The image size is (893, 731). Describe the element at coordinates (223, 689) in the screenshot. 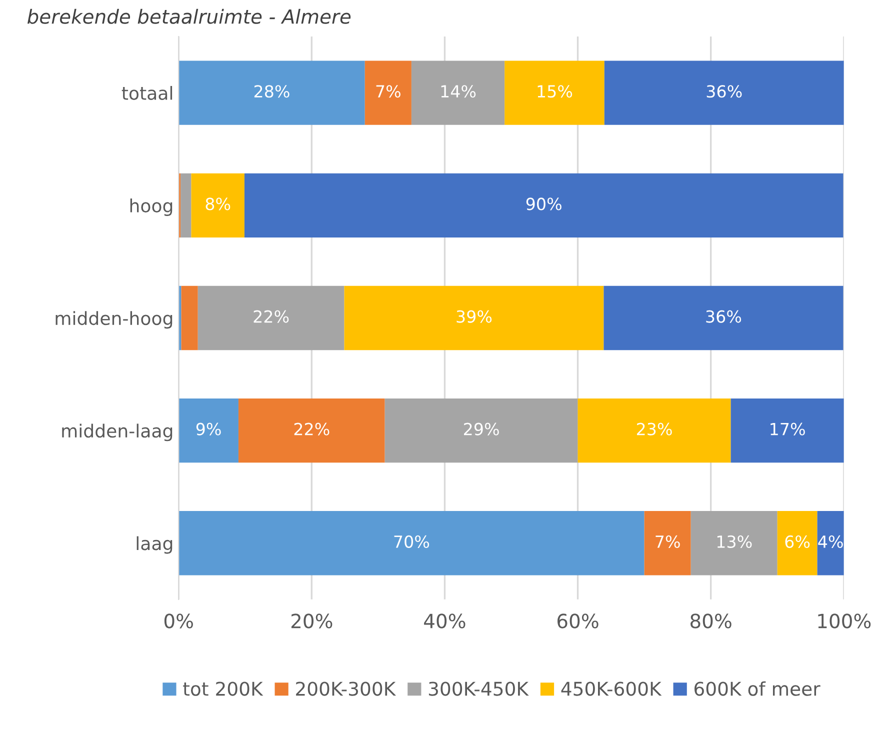

I see `legend-label: tot 200K` at that location.